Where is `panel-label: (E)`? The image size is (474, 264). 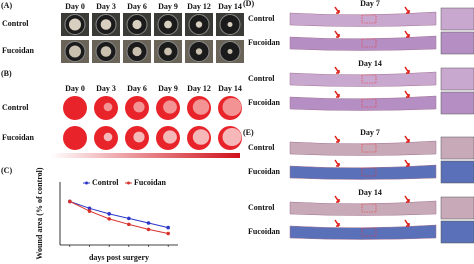 panel-label: (E) is located at coordinates (248, 132).